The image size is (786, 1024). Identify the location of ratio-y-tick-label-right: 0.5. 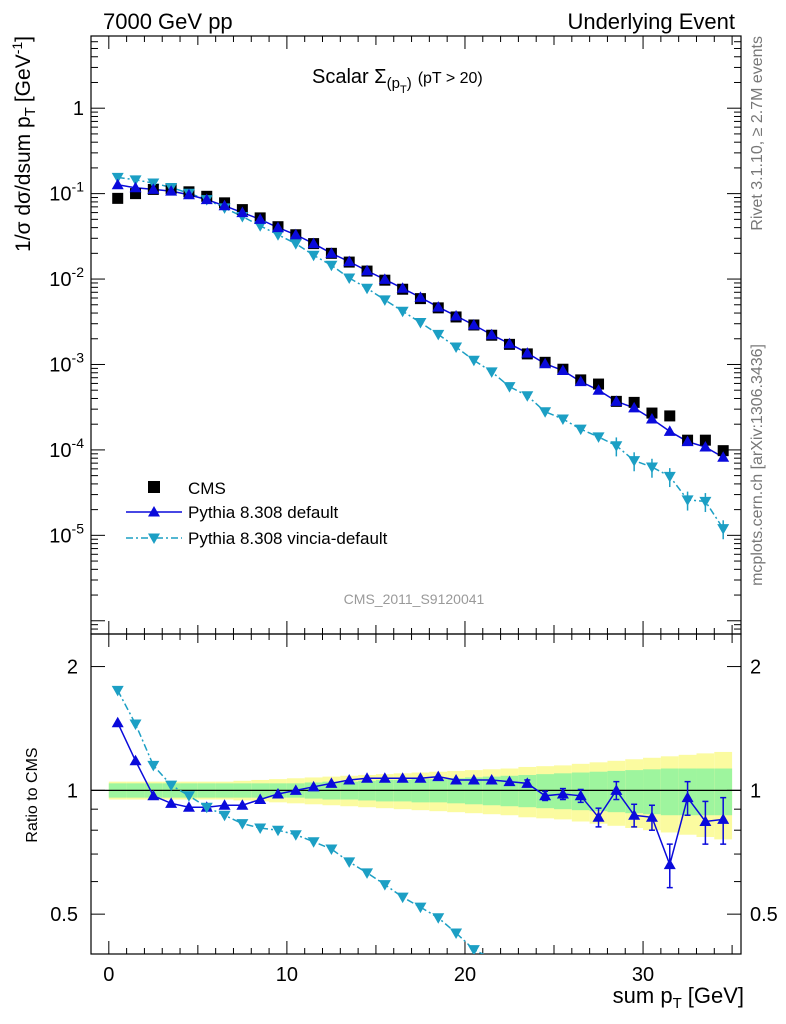
(764, 915).